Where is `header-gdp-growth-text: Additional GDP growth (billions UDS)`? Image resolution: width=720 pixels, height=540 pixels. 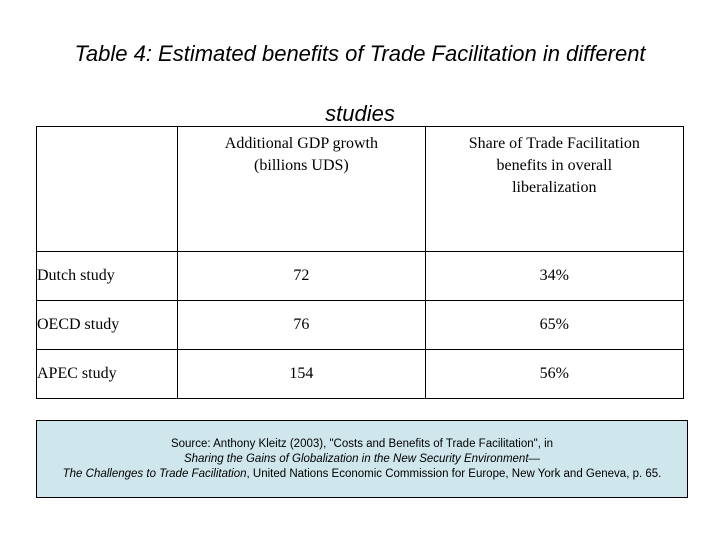
header-gdp-growth-text: Additional GDP growth (billions UDS) is located at coordinates (301, 154).